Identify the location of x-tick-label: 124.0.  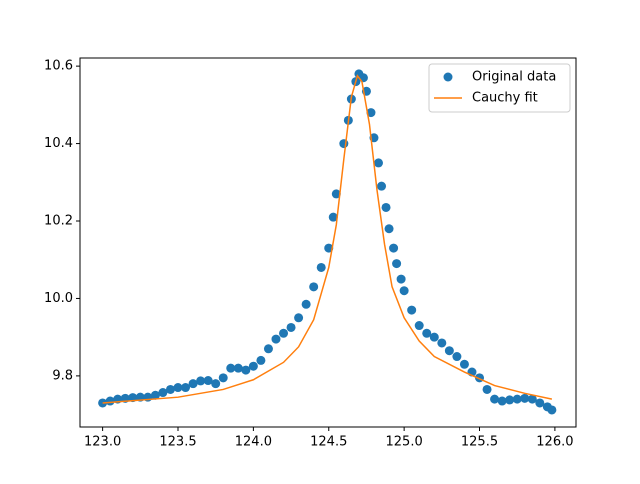
(253, 442).